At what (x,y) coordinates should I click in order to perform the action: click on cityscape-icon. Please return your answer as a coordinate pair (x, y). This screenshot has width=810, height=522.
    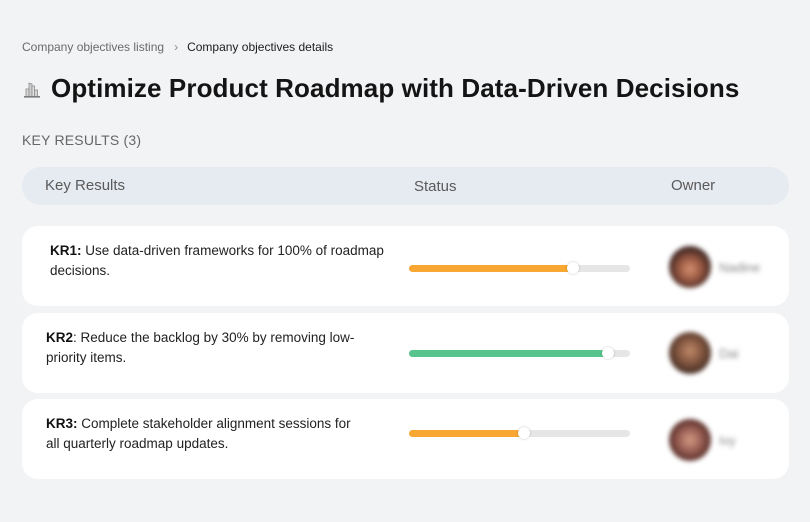
    Looking at the image, I should click on (32, 90).